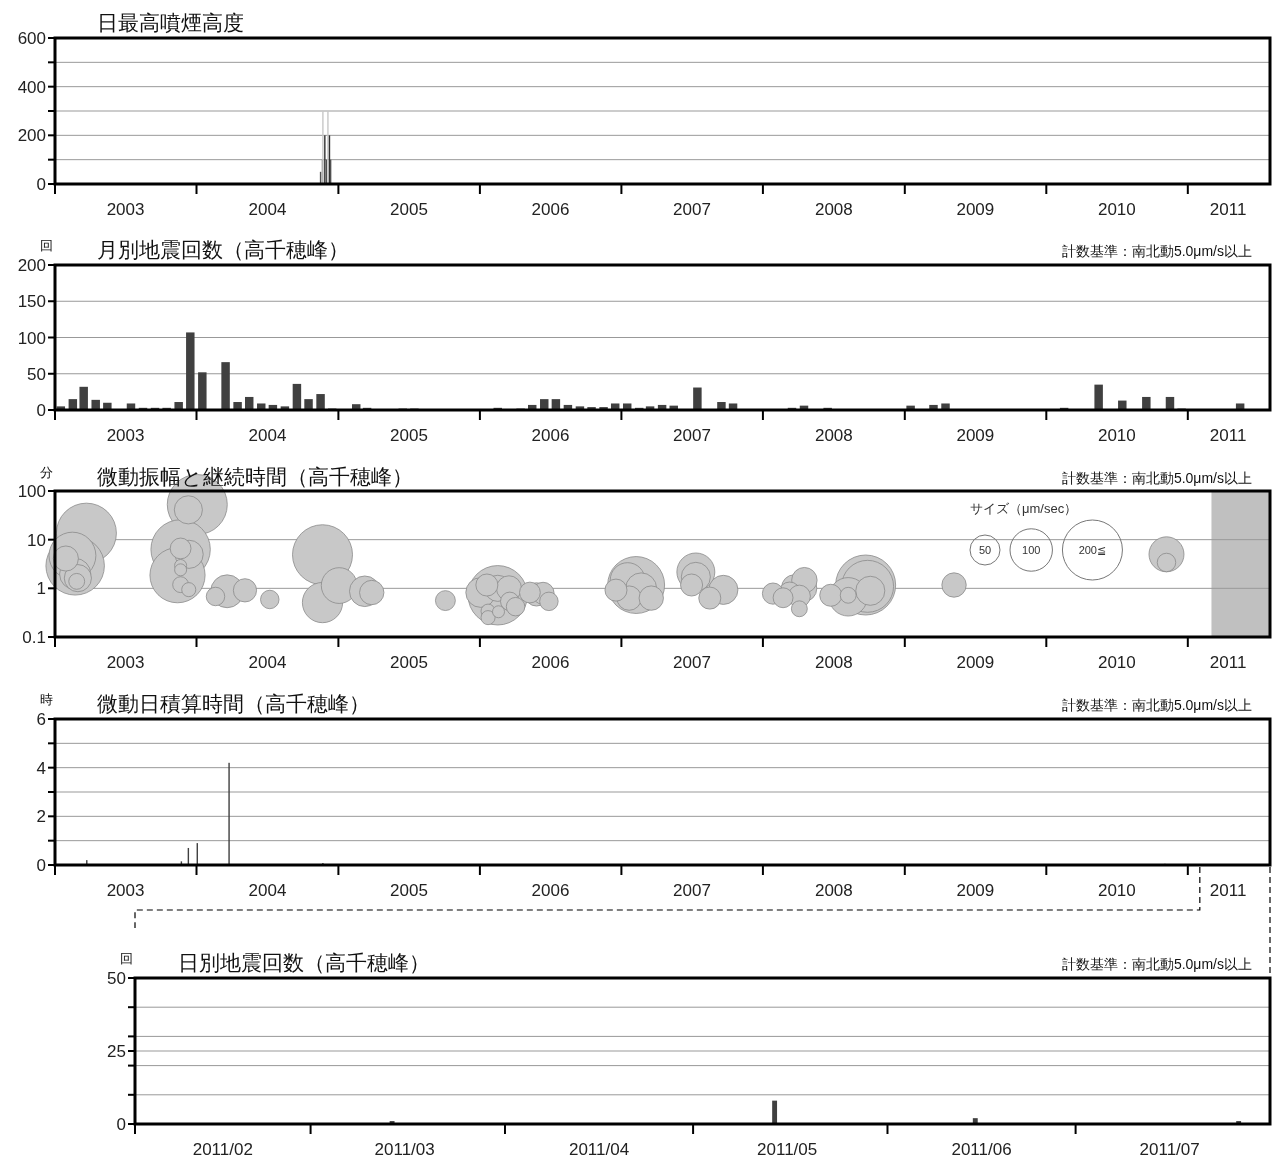 The height and width of the screenshot is (1162, 1275). What do you see at coordinates (170, 22) in the screenshot?
I see `chart-title: 日最高噴煙高度` at bounding box center [170, 22].